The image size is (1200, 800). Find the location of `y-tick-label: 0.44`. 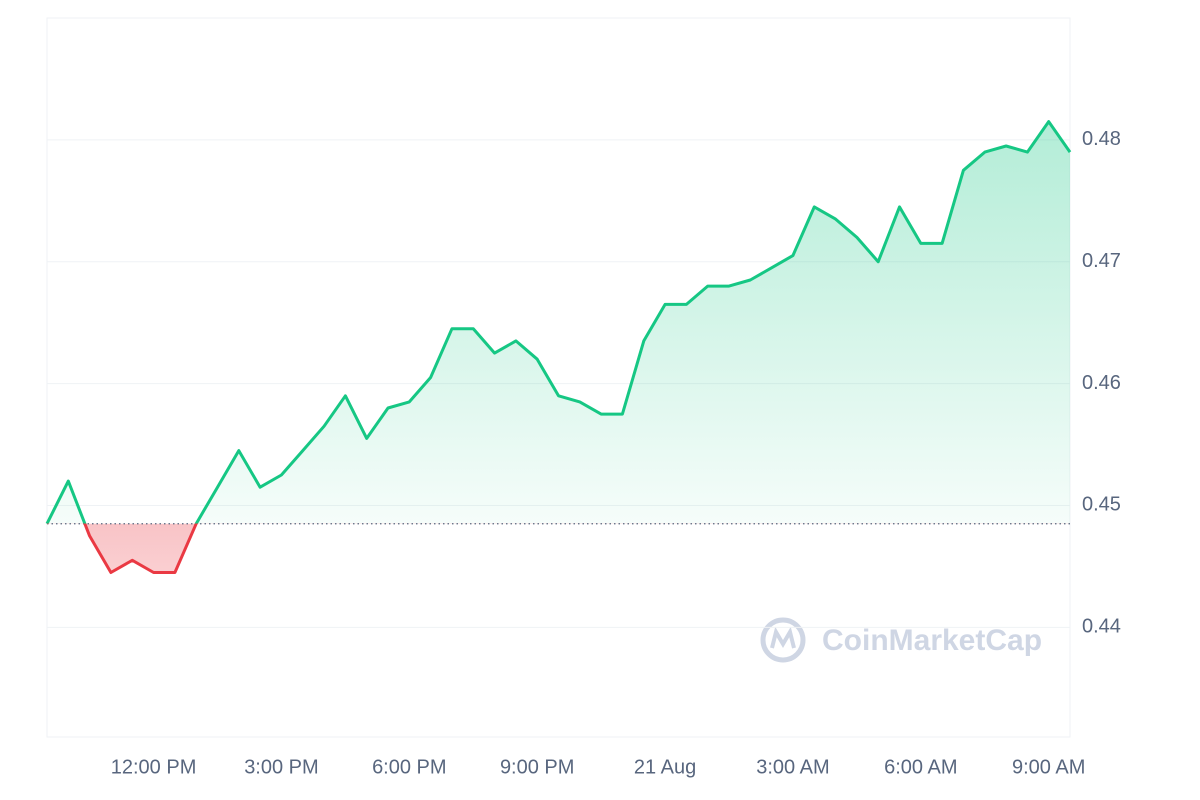

y-tick-label: 0.44 is located at coordinates (1101, 627).